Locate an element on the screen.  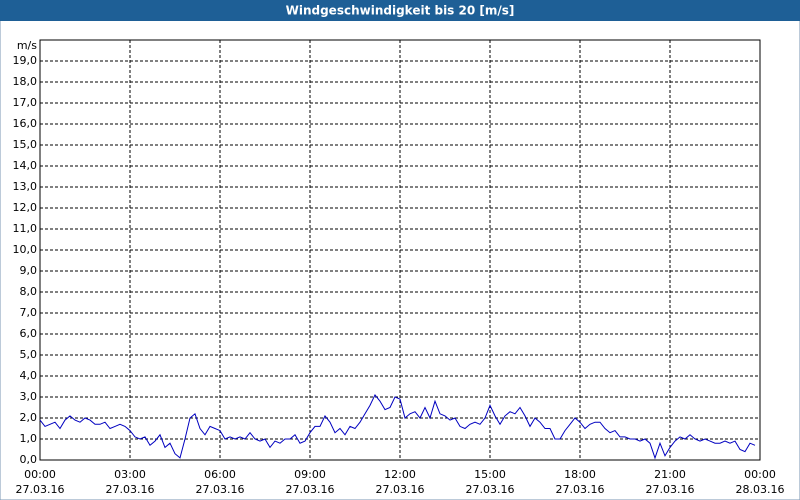
data-line is located at coordinates (397, 426).